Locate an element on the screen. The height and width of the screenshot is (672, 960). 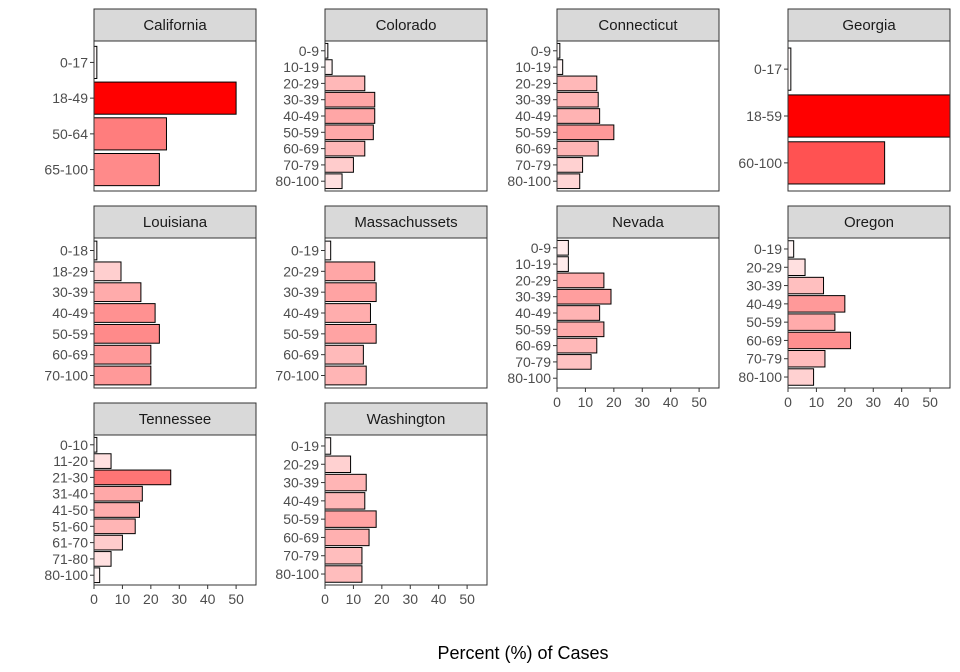
y-tick-label: 0-19 is located at coordinates (768, 249).